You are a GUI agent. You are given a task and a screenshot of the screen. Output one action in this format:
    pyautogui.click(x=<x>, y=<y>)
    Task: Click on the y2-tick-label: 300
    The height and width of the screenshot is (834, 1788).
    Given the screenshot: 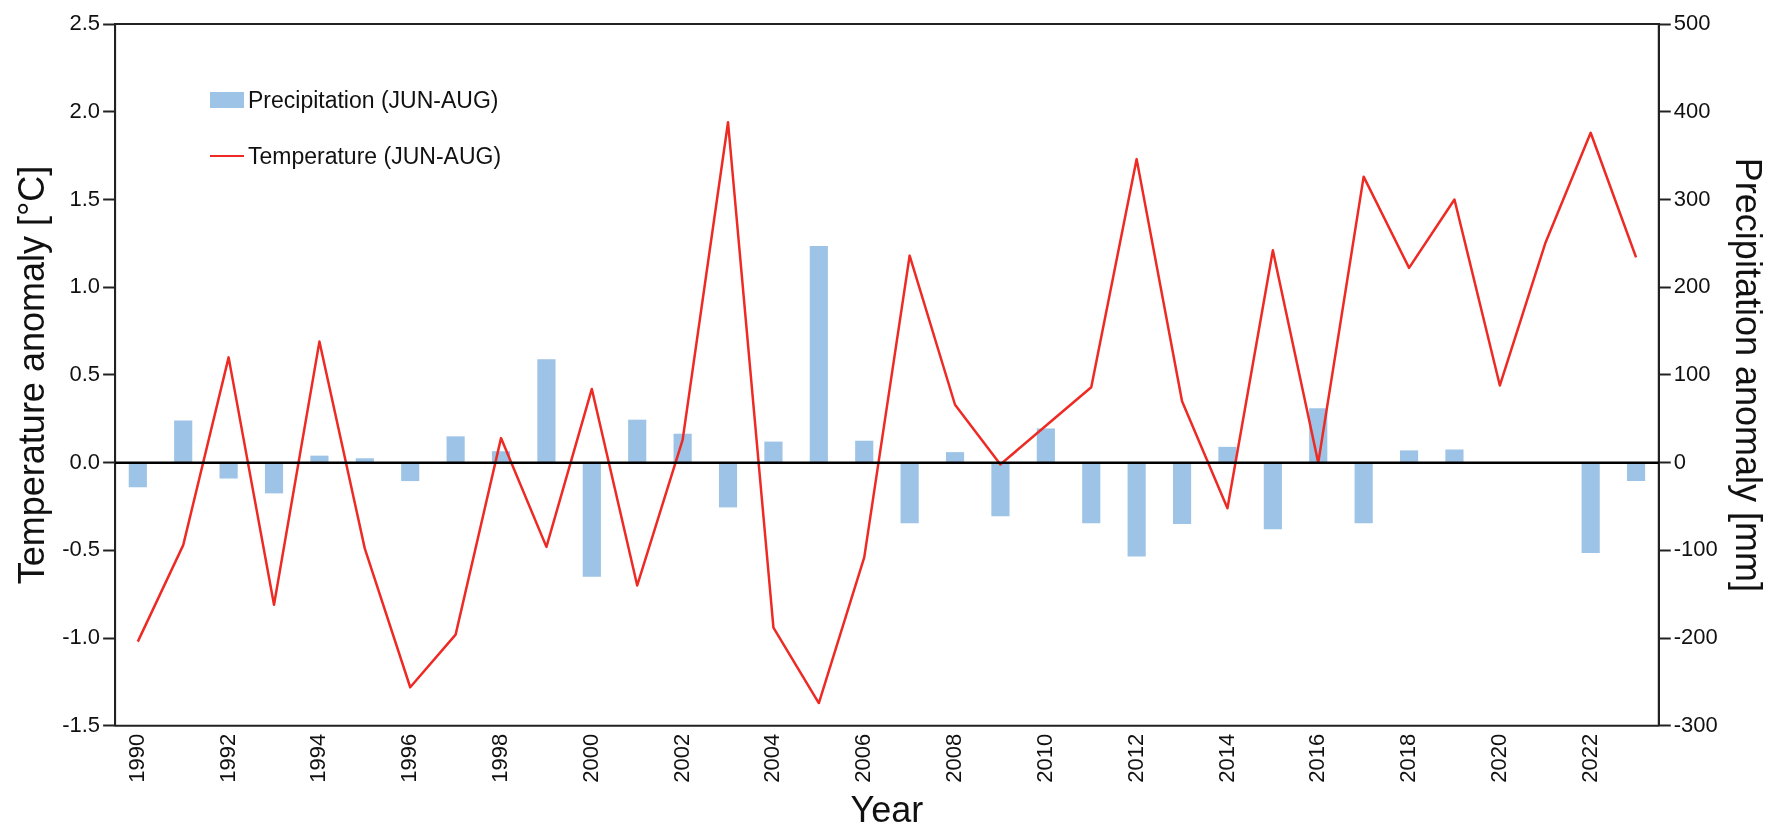 What is the action you would take?
    pyautogui.click(x=1692, y=198)
    